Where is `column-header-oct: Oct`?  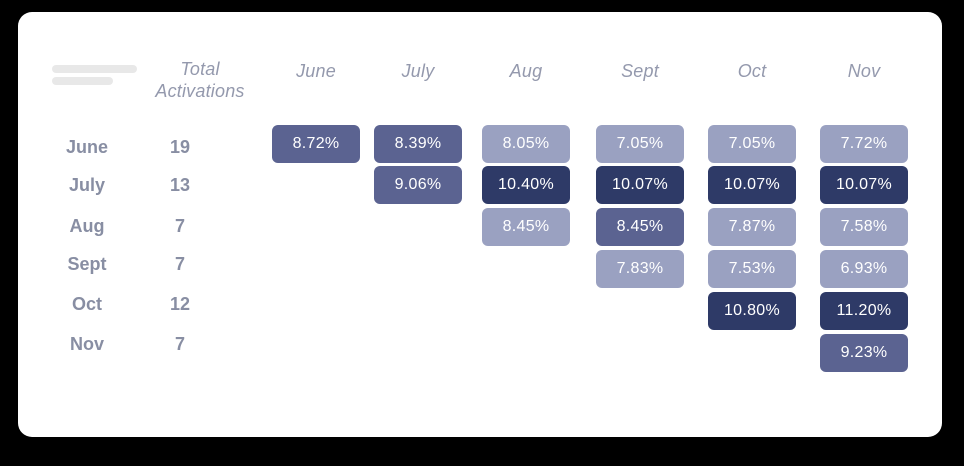 column-header-oct: Oct is located at coordinates (752, 71).